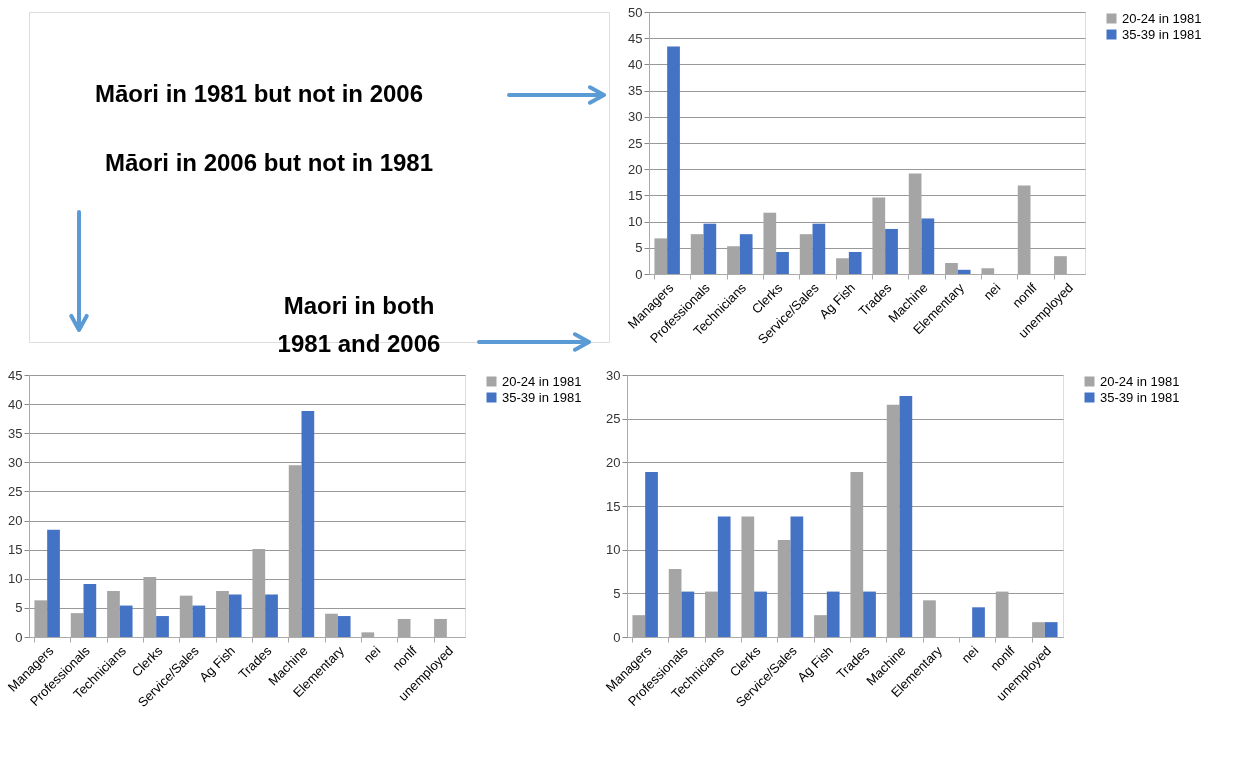 The width and height of the screenshot is (1251, 771). Describe the element at coordinates (635, 12) in the screenshot. I see `y-tick-label: 50` at that location.